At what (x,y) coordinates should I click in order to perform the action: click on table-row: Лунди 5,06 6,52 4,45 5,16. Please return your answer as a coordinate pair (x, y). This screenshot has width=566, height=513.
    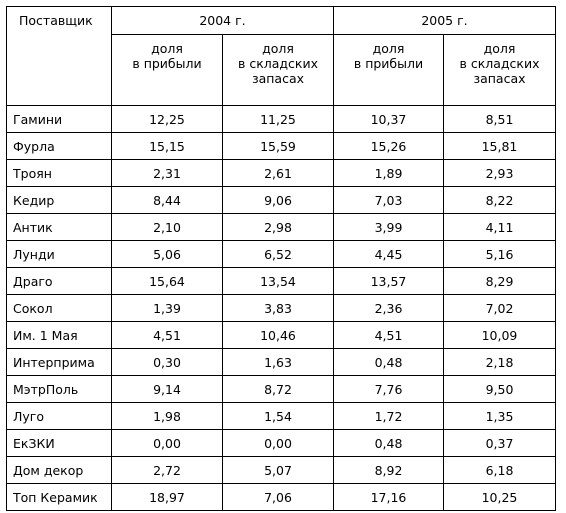
    Looking at the image, I should click on (281, 254).